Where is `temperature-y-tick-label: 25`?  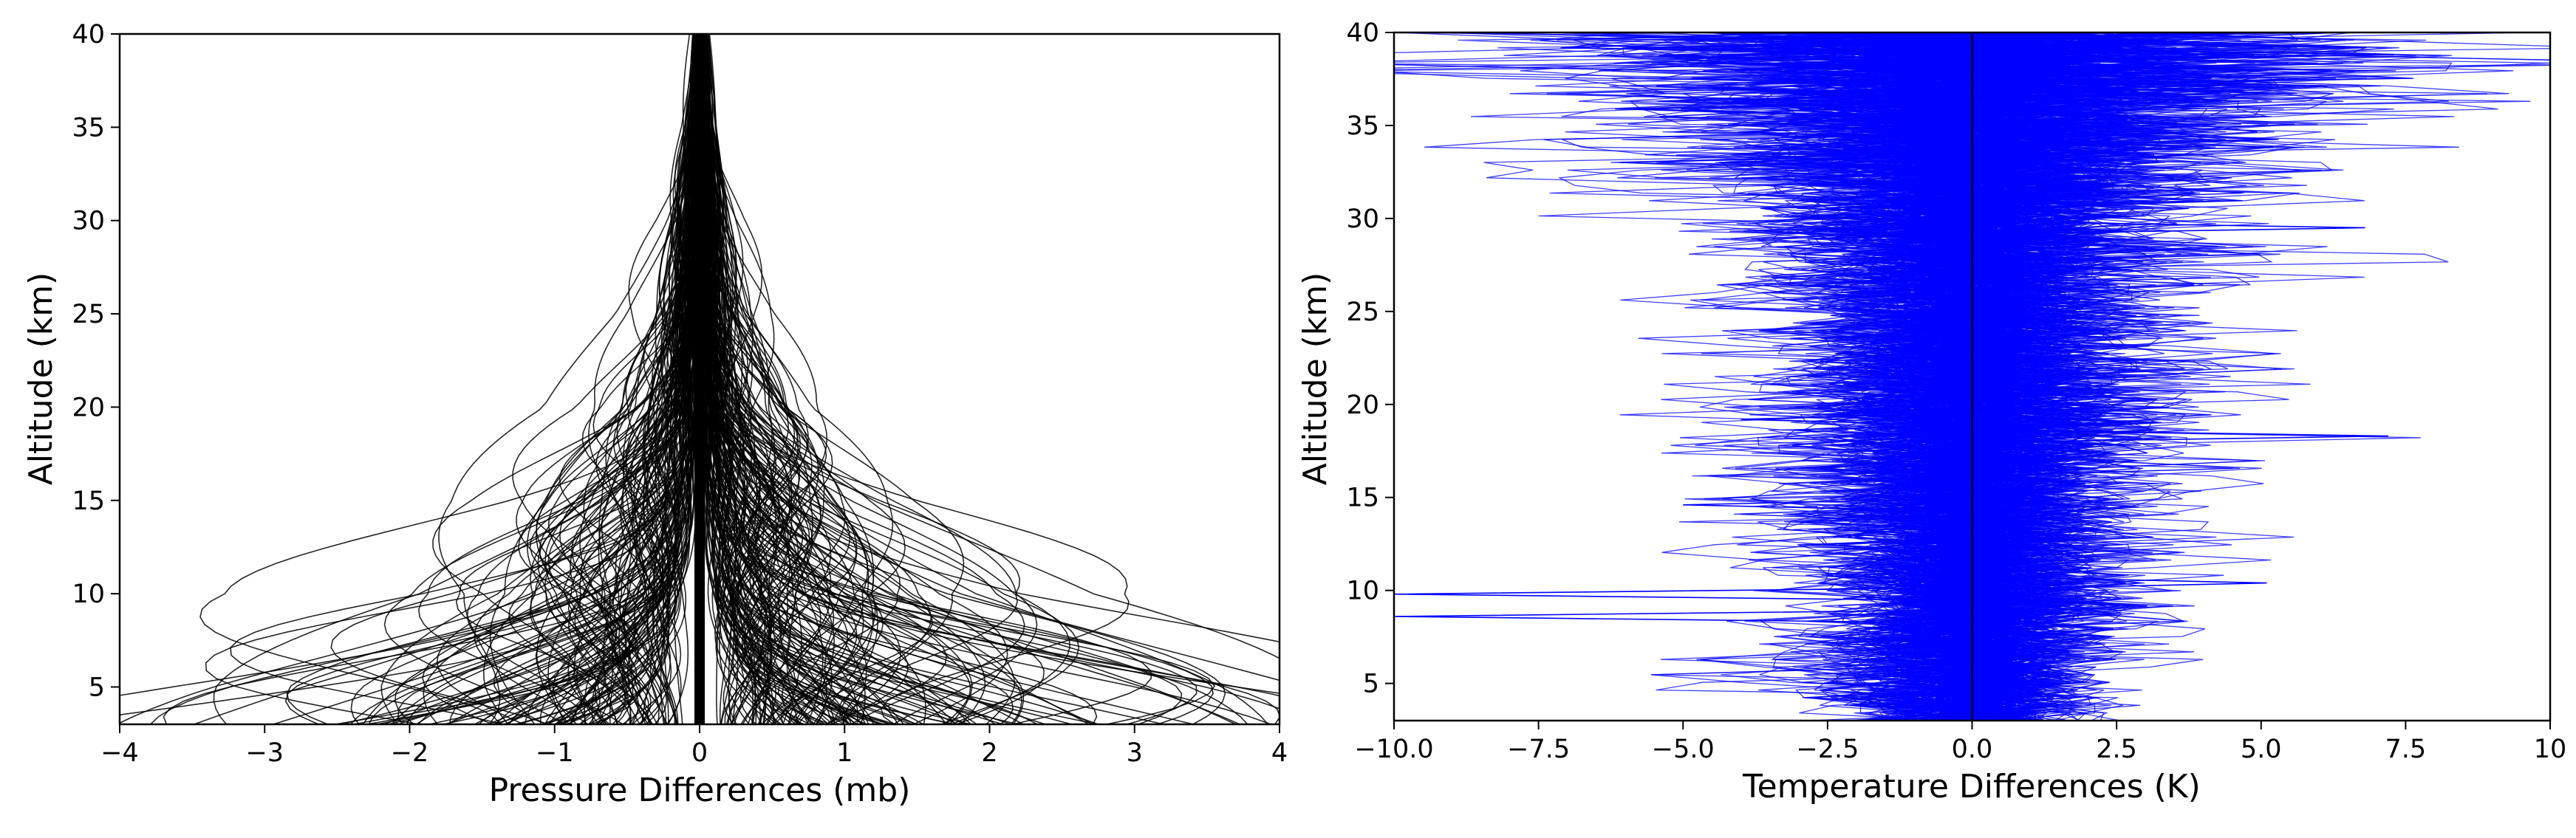
temperature-y-tick-label: 25 is located at coordinates (1363, 312).